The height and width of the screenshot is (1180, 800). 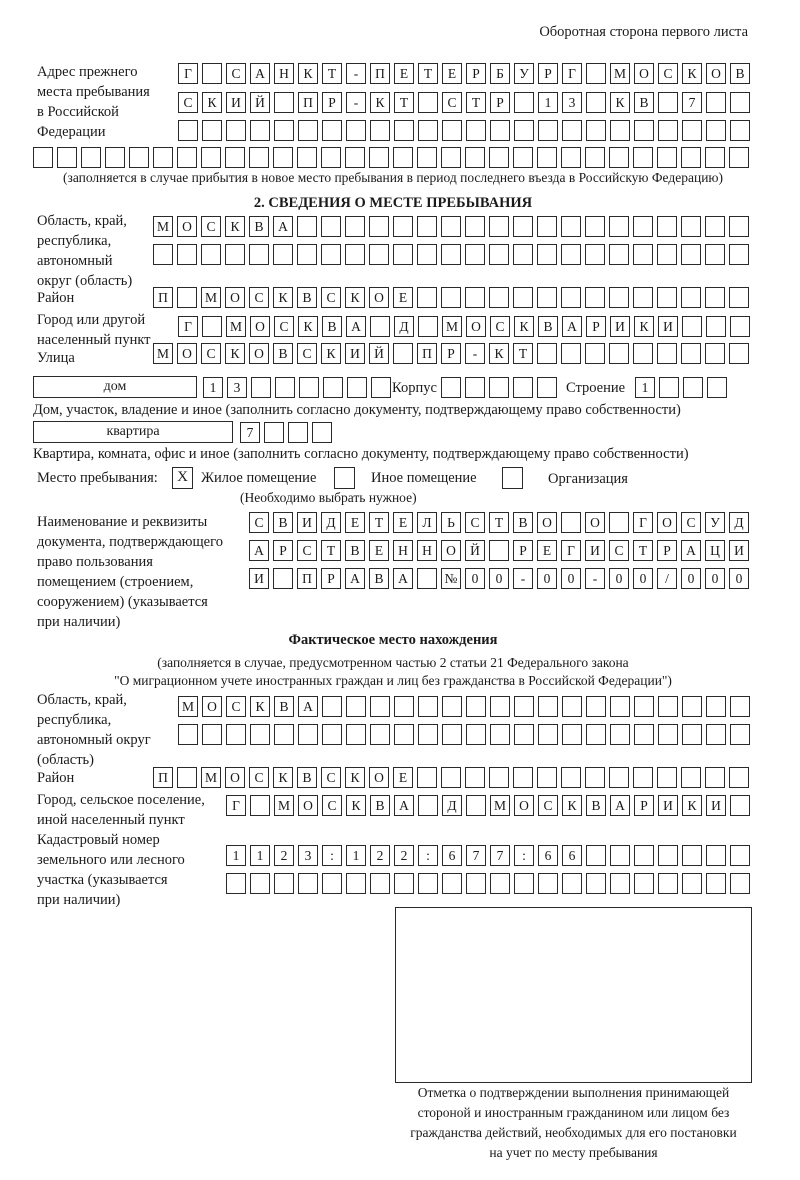 What do you see at coordinates (451, 522) in the screenshot?
I see `char-cell: Ь` at bounding box center [451, 522].